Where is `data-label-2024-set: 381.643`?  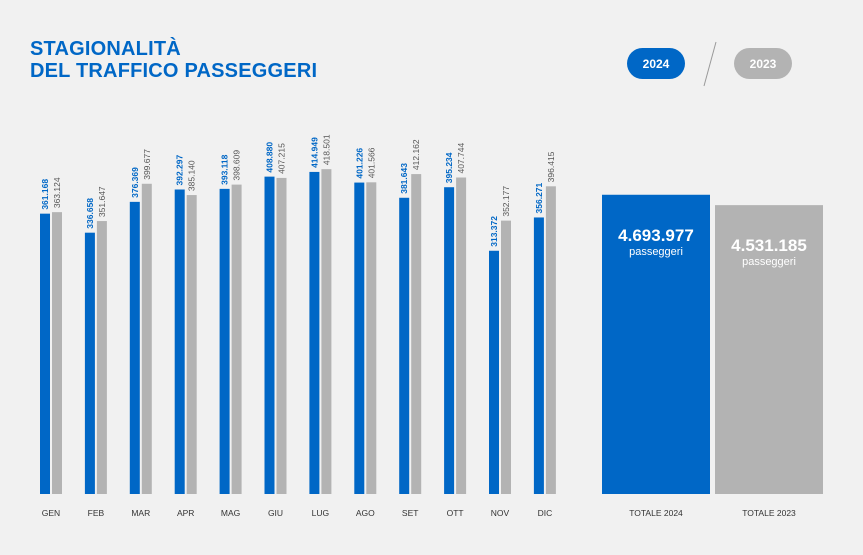
data-label-2024-set: 381.643 is located at coordinates (404, 178).